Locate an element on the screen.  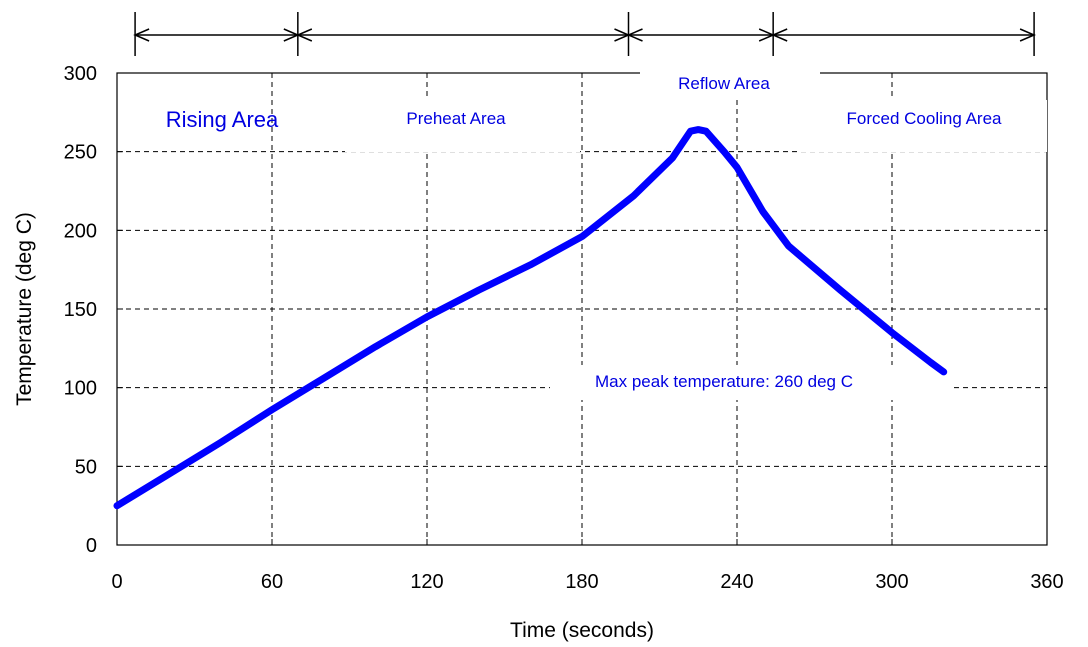
y-axis-title: Temperature (deg C) is located at coordinates (24, 309).